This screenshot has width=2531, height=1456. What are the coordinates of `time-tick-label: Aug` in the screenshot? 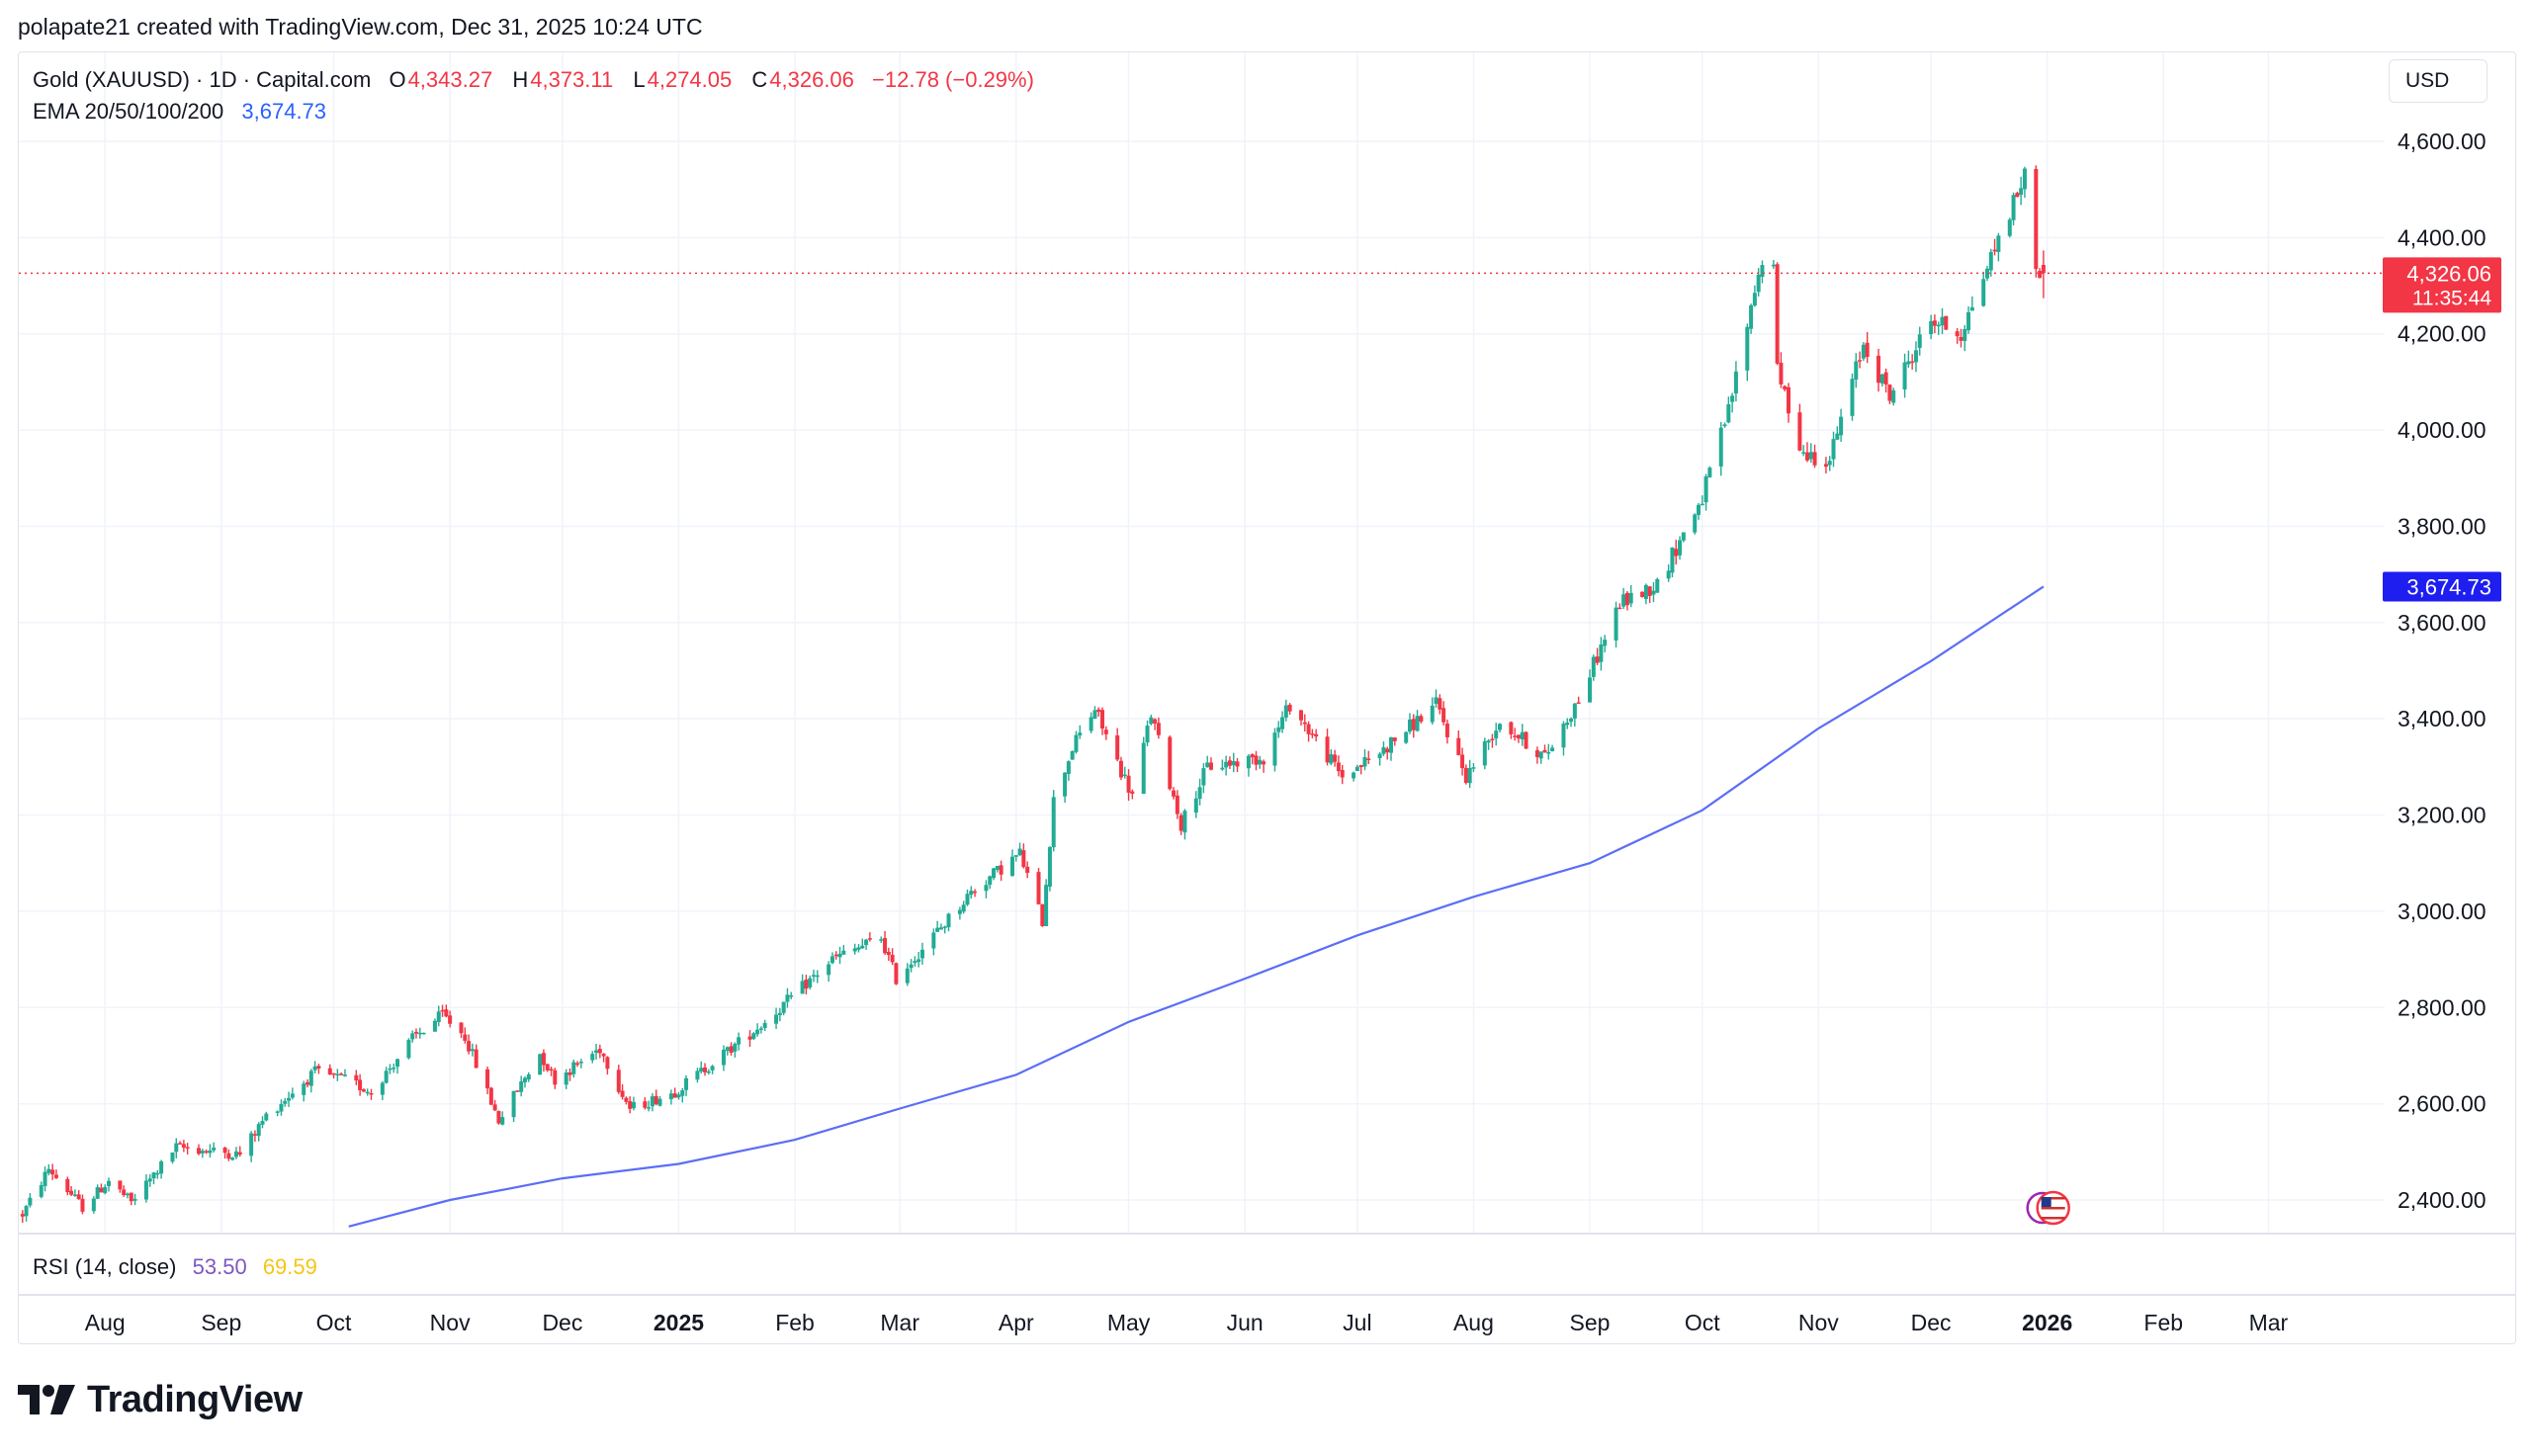 It's located at (105, 1322).